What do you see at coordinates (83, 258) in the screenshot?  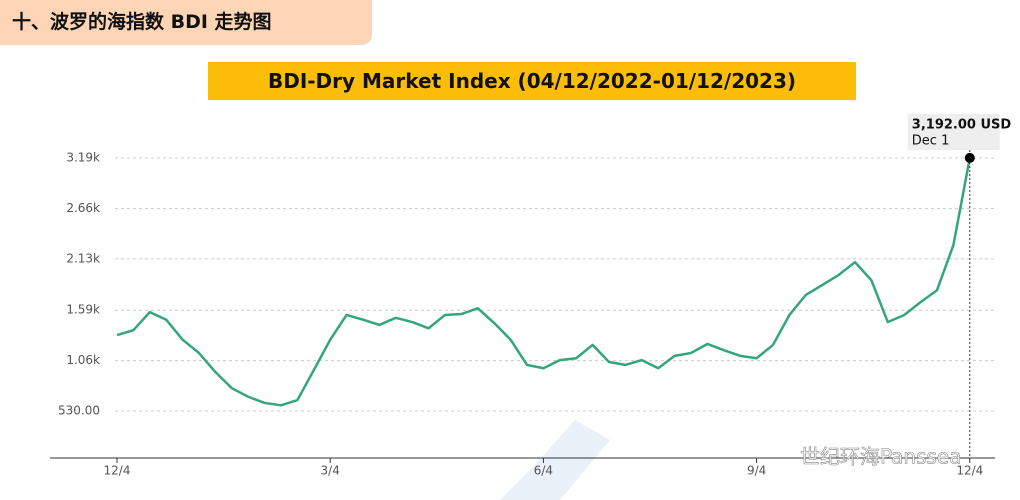 I see `y-tick-label: 2.13k` at bounding box center [83, 258].